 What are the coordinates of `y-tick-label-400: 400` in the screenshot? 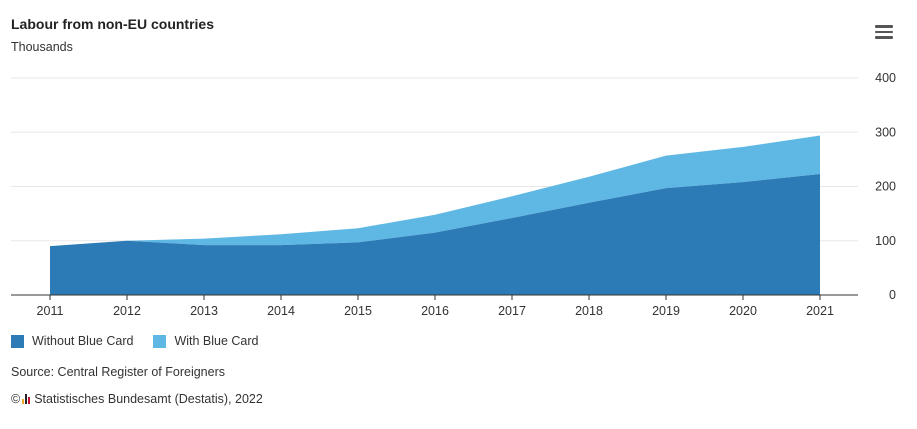 It's located at (885, 78).